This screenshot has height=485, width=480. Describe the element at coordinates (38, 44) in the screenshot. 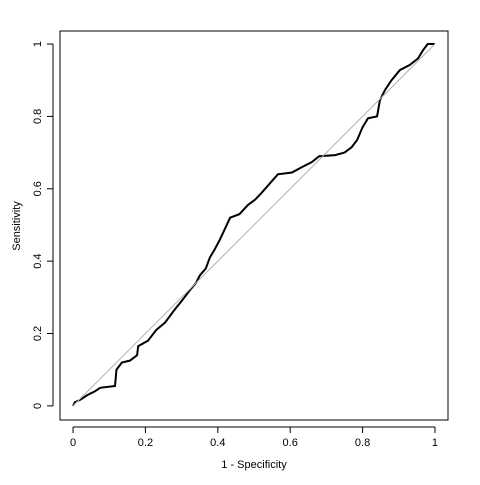

I see `y-tick-label: 1` at that location.